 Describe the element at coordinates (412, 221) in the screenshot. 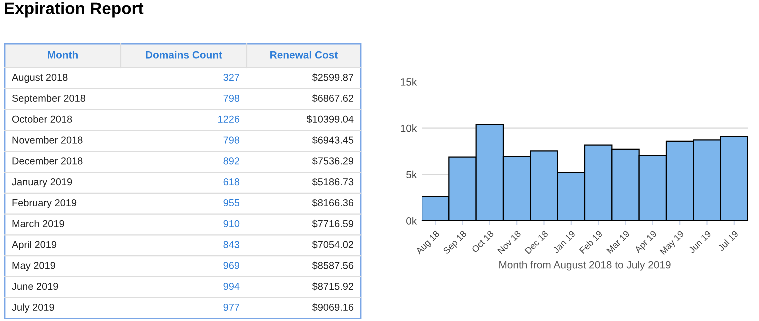

I see `y-tick-label: 0k` at that location.